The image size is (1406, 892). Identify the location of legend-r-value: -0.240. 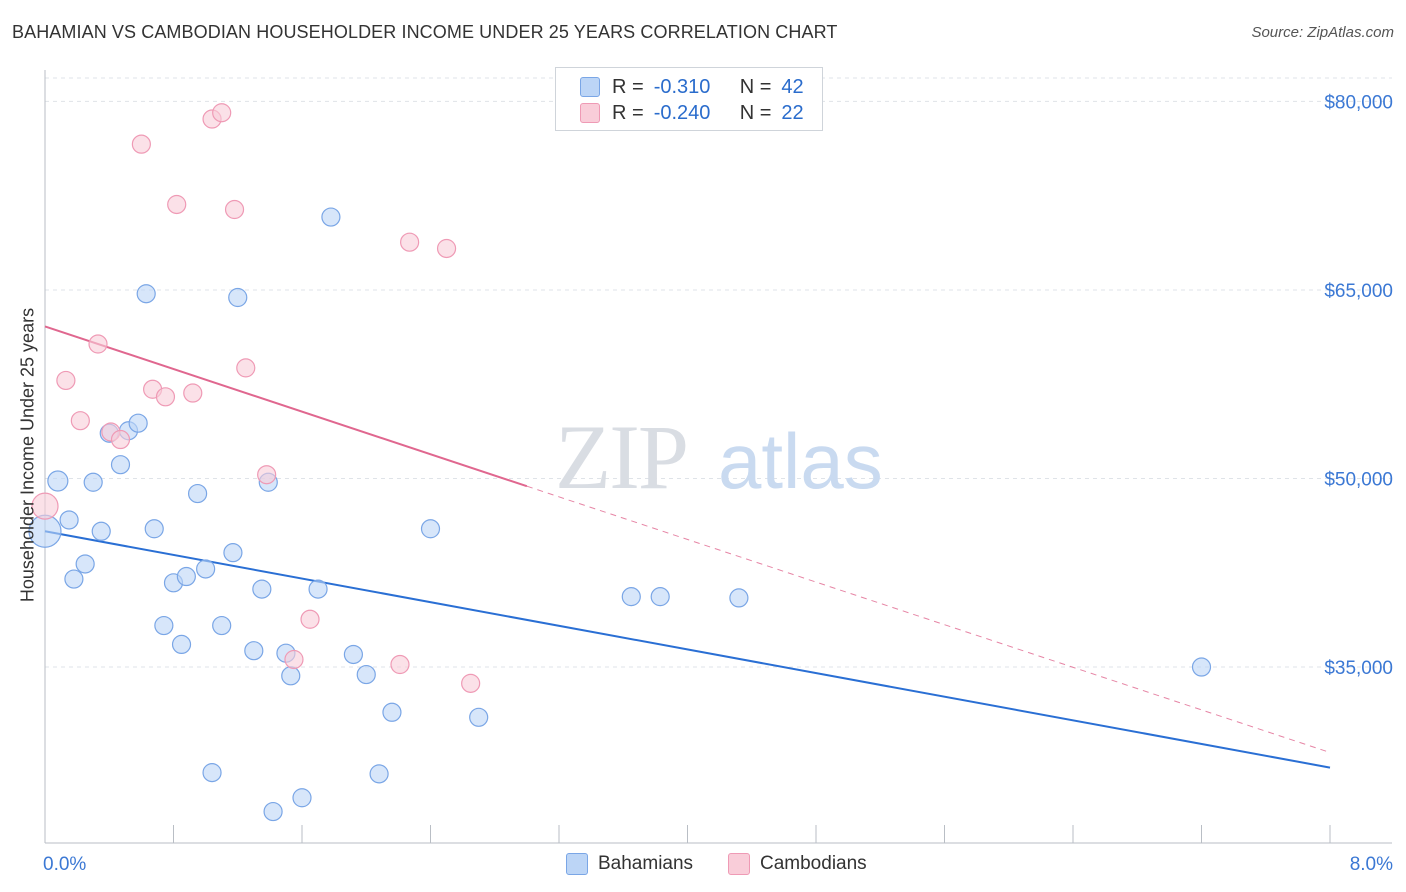
(682, 112).